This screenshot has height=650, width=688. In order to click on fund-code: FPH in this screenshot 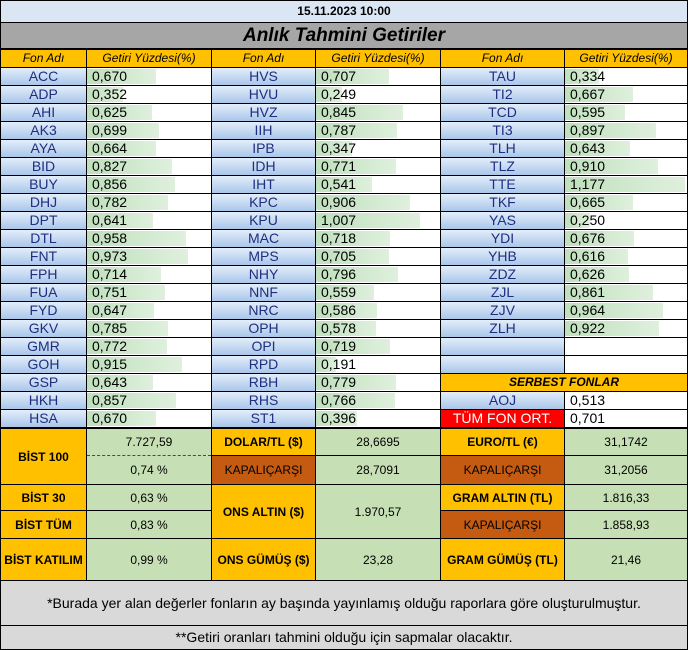, I will do `click(43, 274)`.